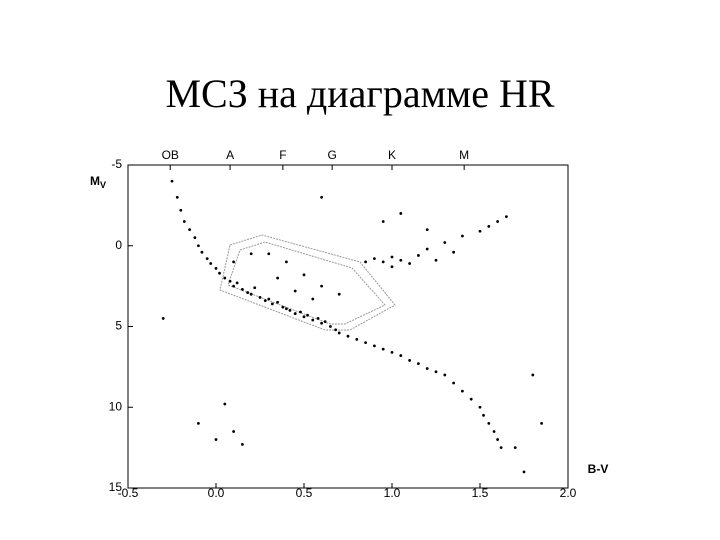  What do you see at coordinates (480, 493) in the screenshot?
I see `x-tick-label: 1.5` at bounding box center [480, 493].